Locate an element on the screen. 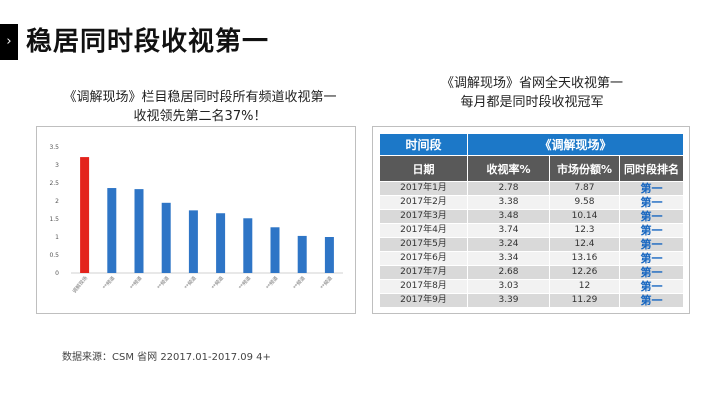 This screenshot has height=400, width=720. table-cell-share: 9.58 is located at coordinates (584, 202).